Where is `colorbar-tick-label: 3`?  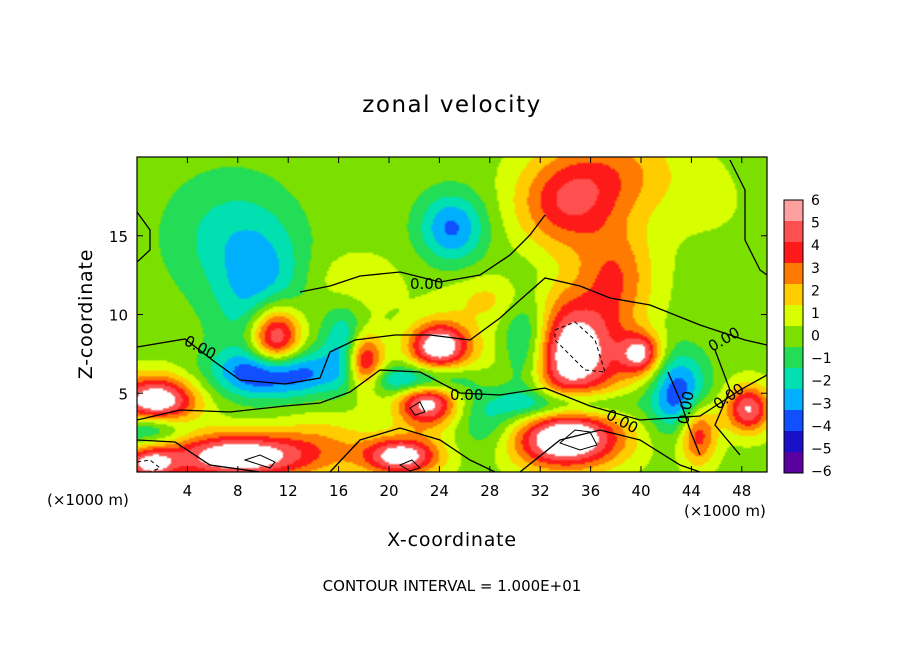
colorbar-tick-label: 3 is located at coordinates (815, 269).